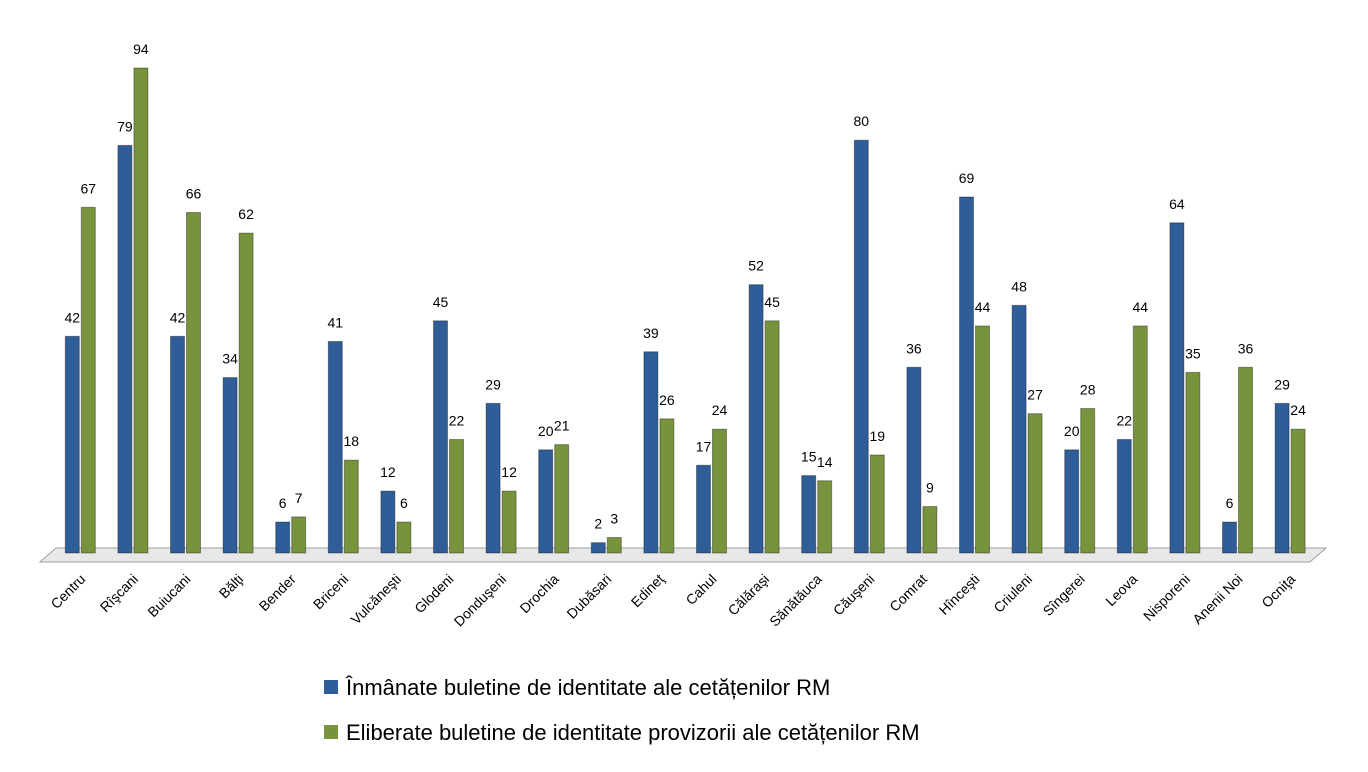  Describe the element at coordinates (1166, 597) in the screenshot. I see `x-tick-label: Nisporeni` at that location.